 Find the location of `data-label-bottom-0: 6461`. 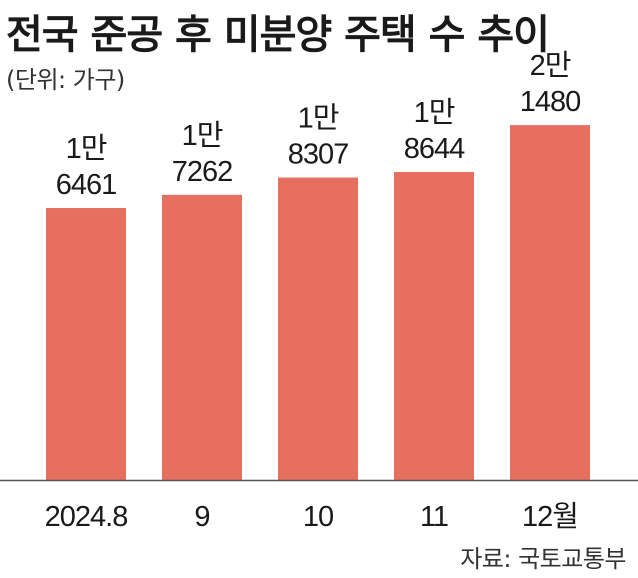

data-label-bottom-0: 6461 is located at coordinates (86, 185).